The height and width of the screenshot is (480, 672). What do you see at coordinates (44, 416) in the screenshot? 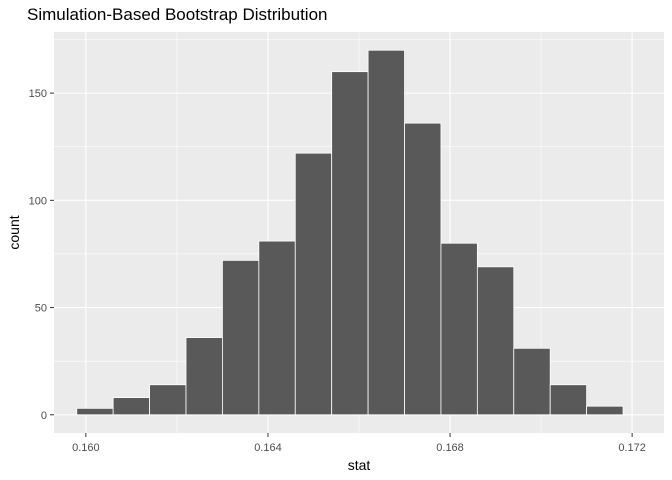
I see `y-tick-label: 0` at bounding box center [44, 416].